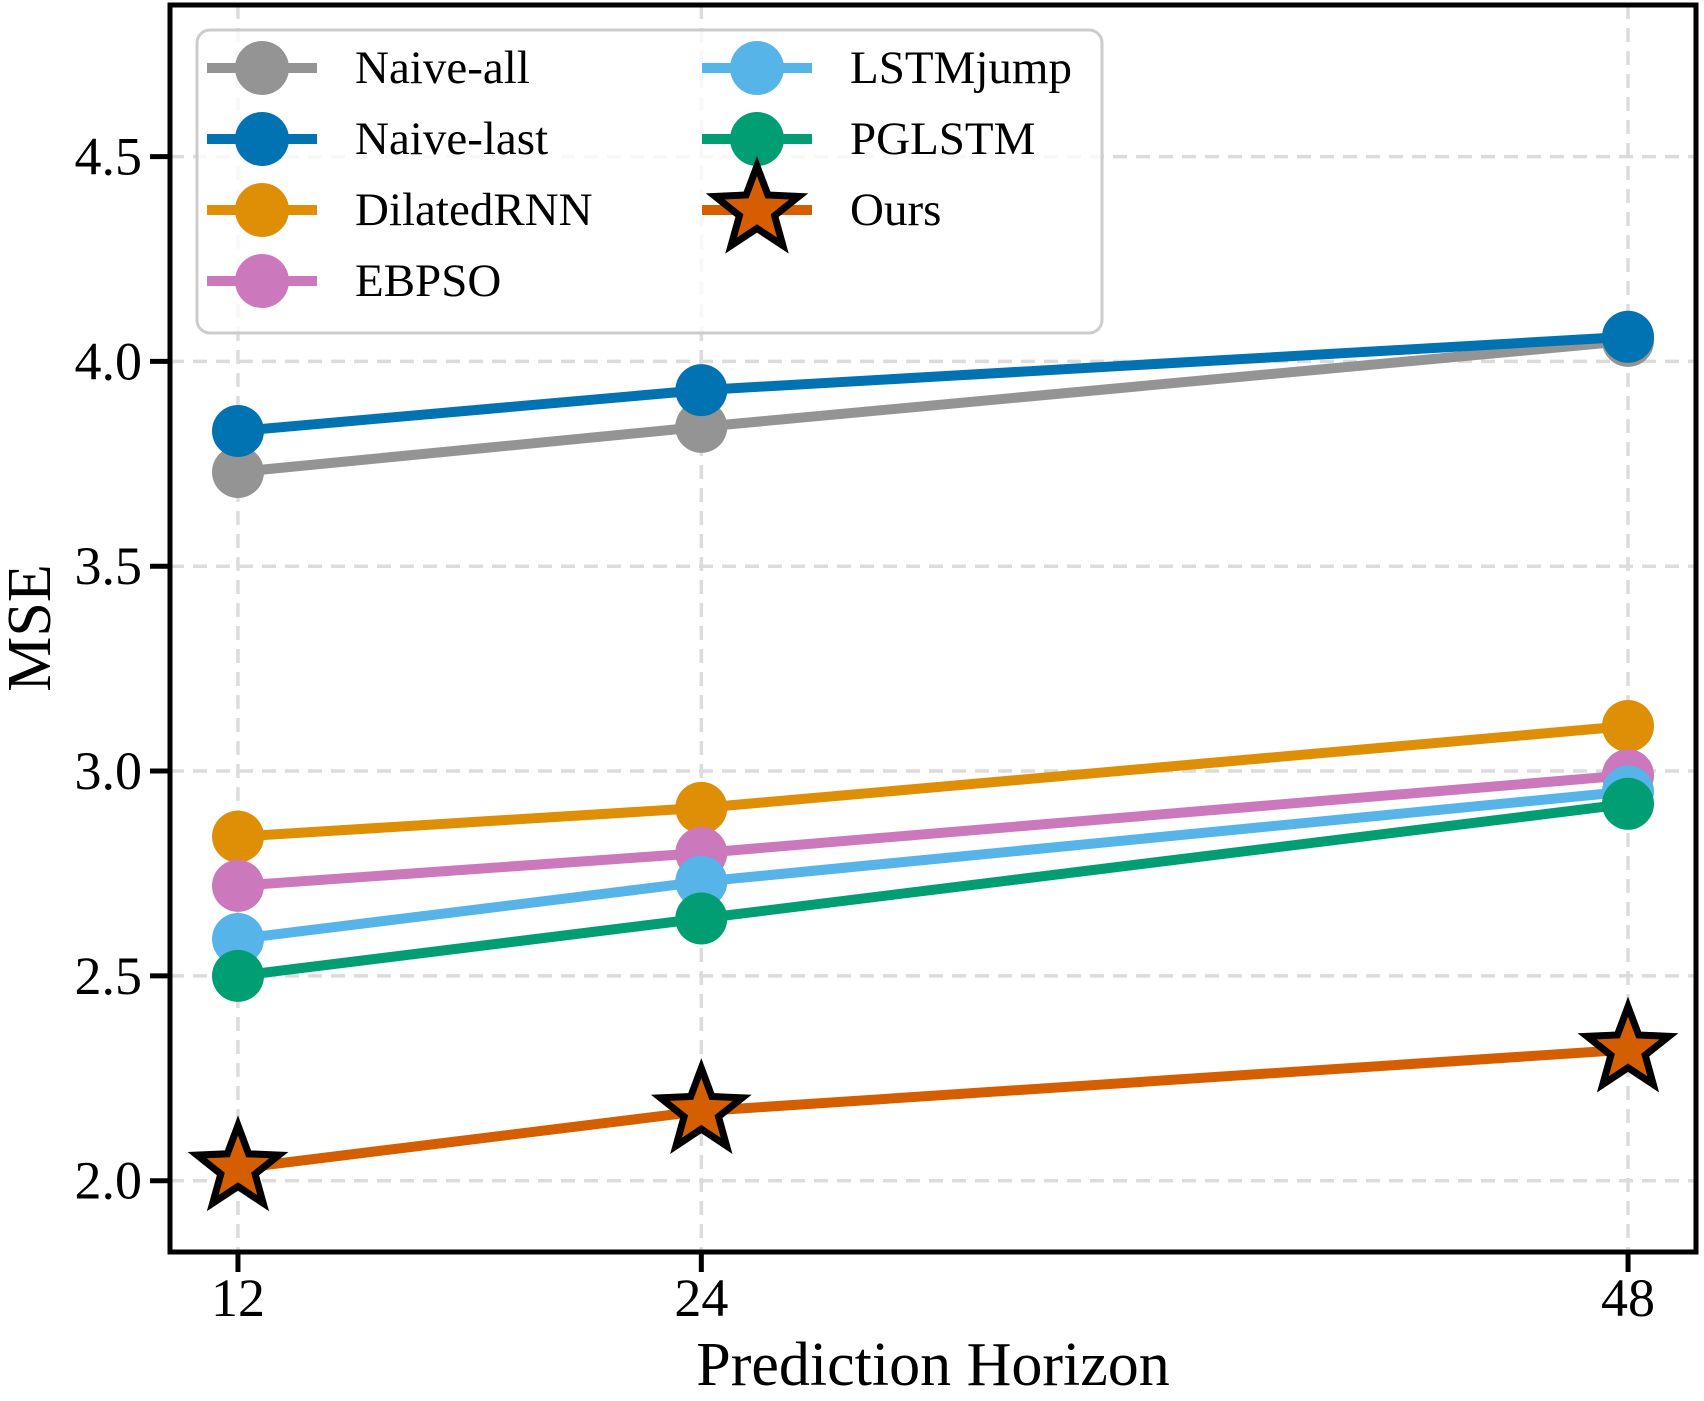 This screenshot has width=1704, height=1401. I want to click on legend-marker-LSTMjump, so click(757, 68).